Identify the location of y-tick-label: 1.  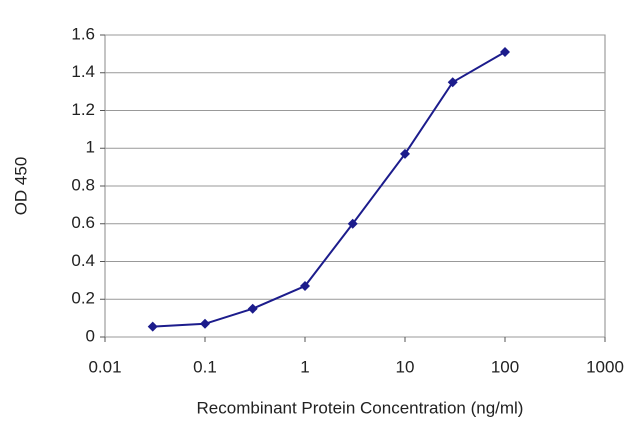
(90, 147).